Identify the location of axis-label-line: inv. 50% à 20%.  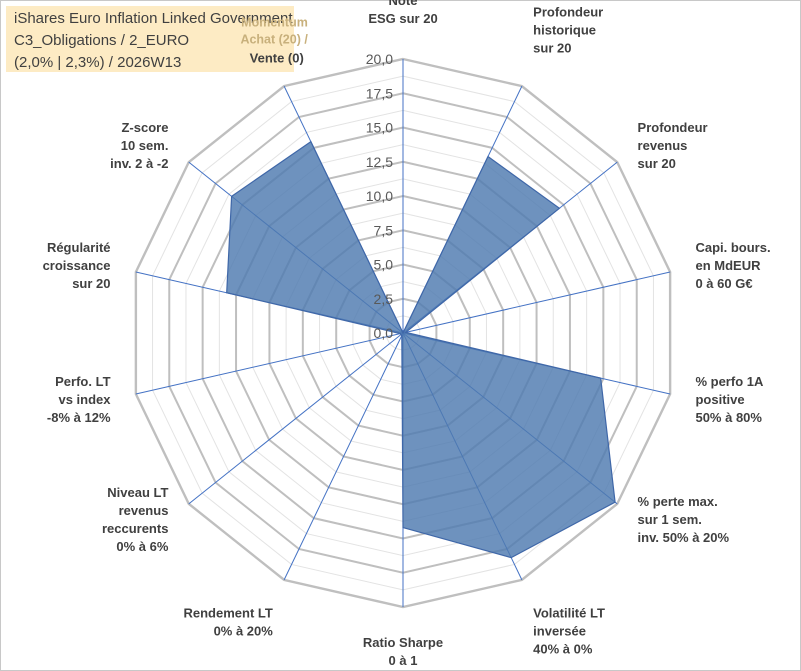
(684, 537).